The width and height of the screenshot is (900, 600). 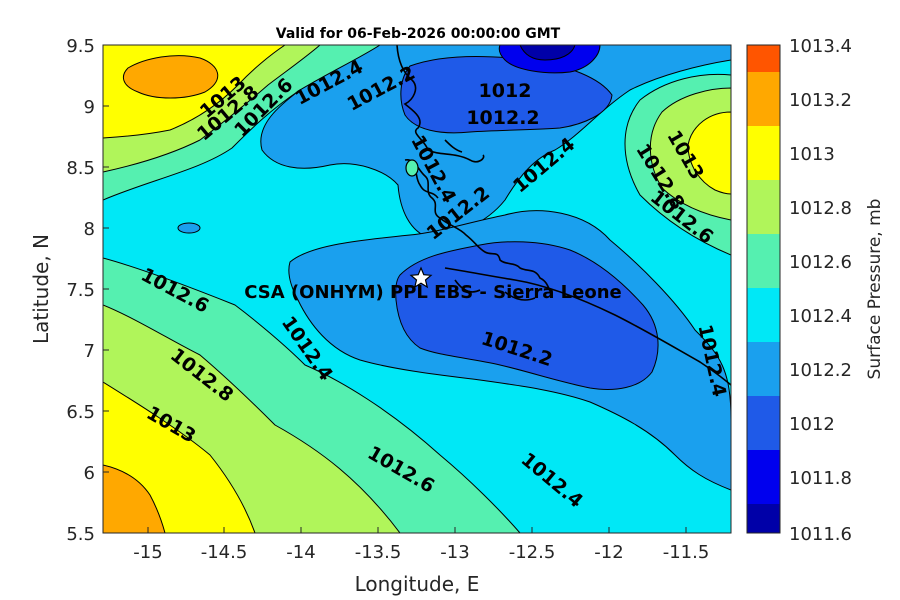 I want to click on colorbar-tick: 1011.8, so click(x=820, y=478).